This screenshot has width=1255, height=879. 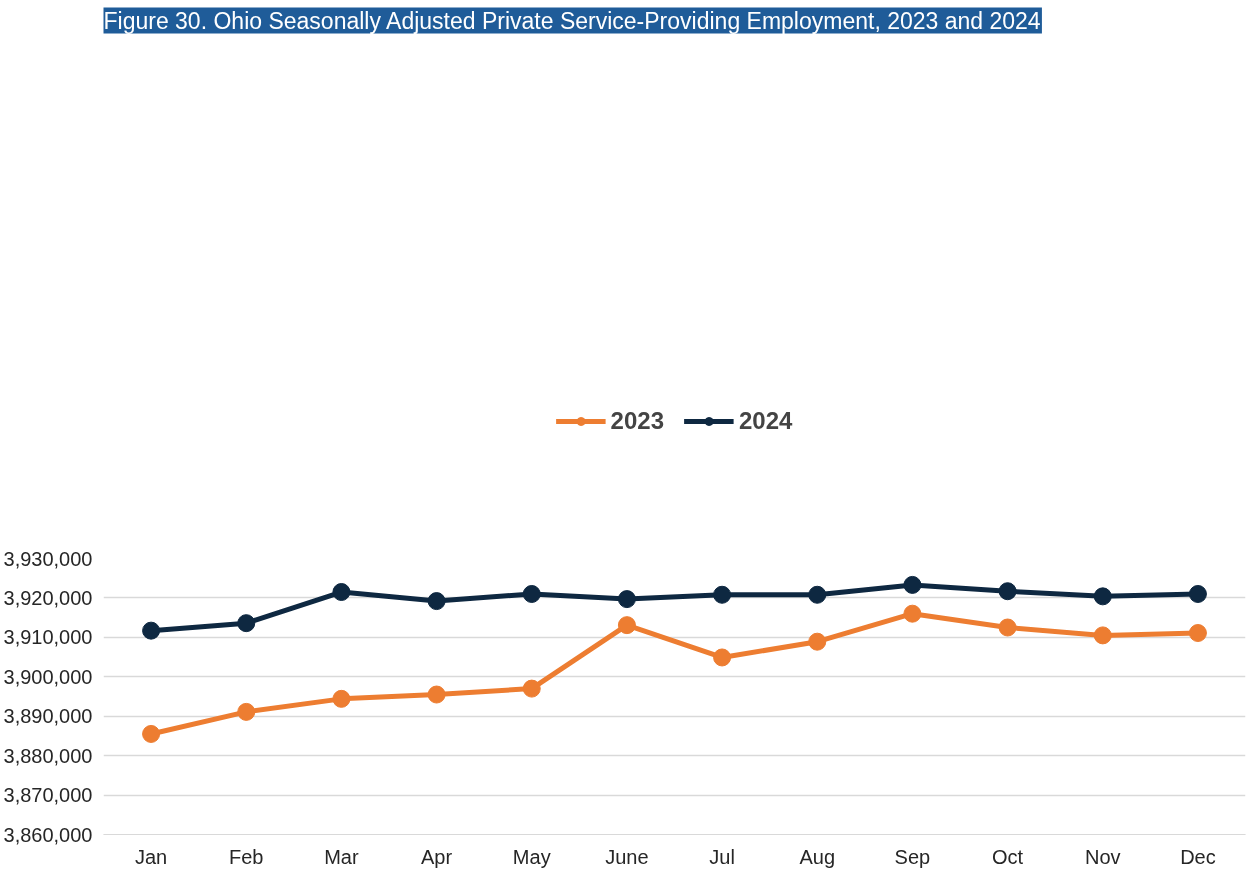 I want to click on x-tick-label: Aug, so click(x=817, y=856).